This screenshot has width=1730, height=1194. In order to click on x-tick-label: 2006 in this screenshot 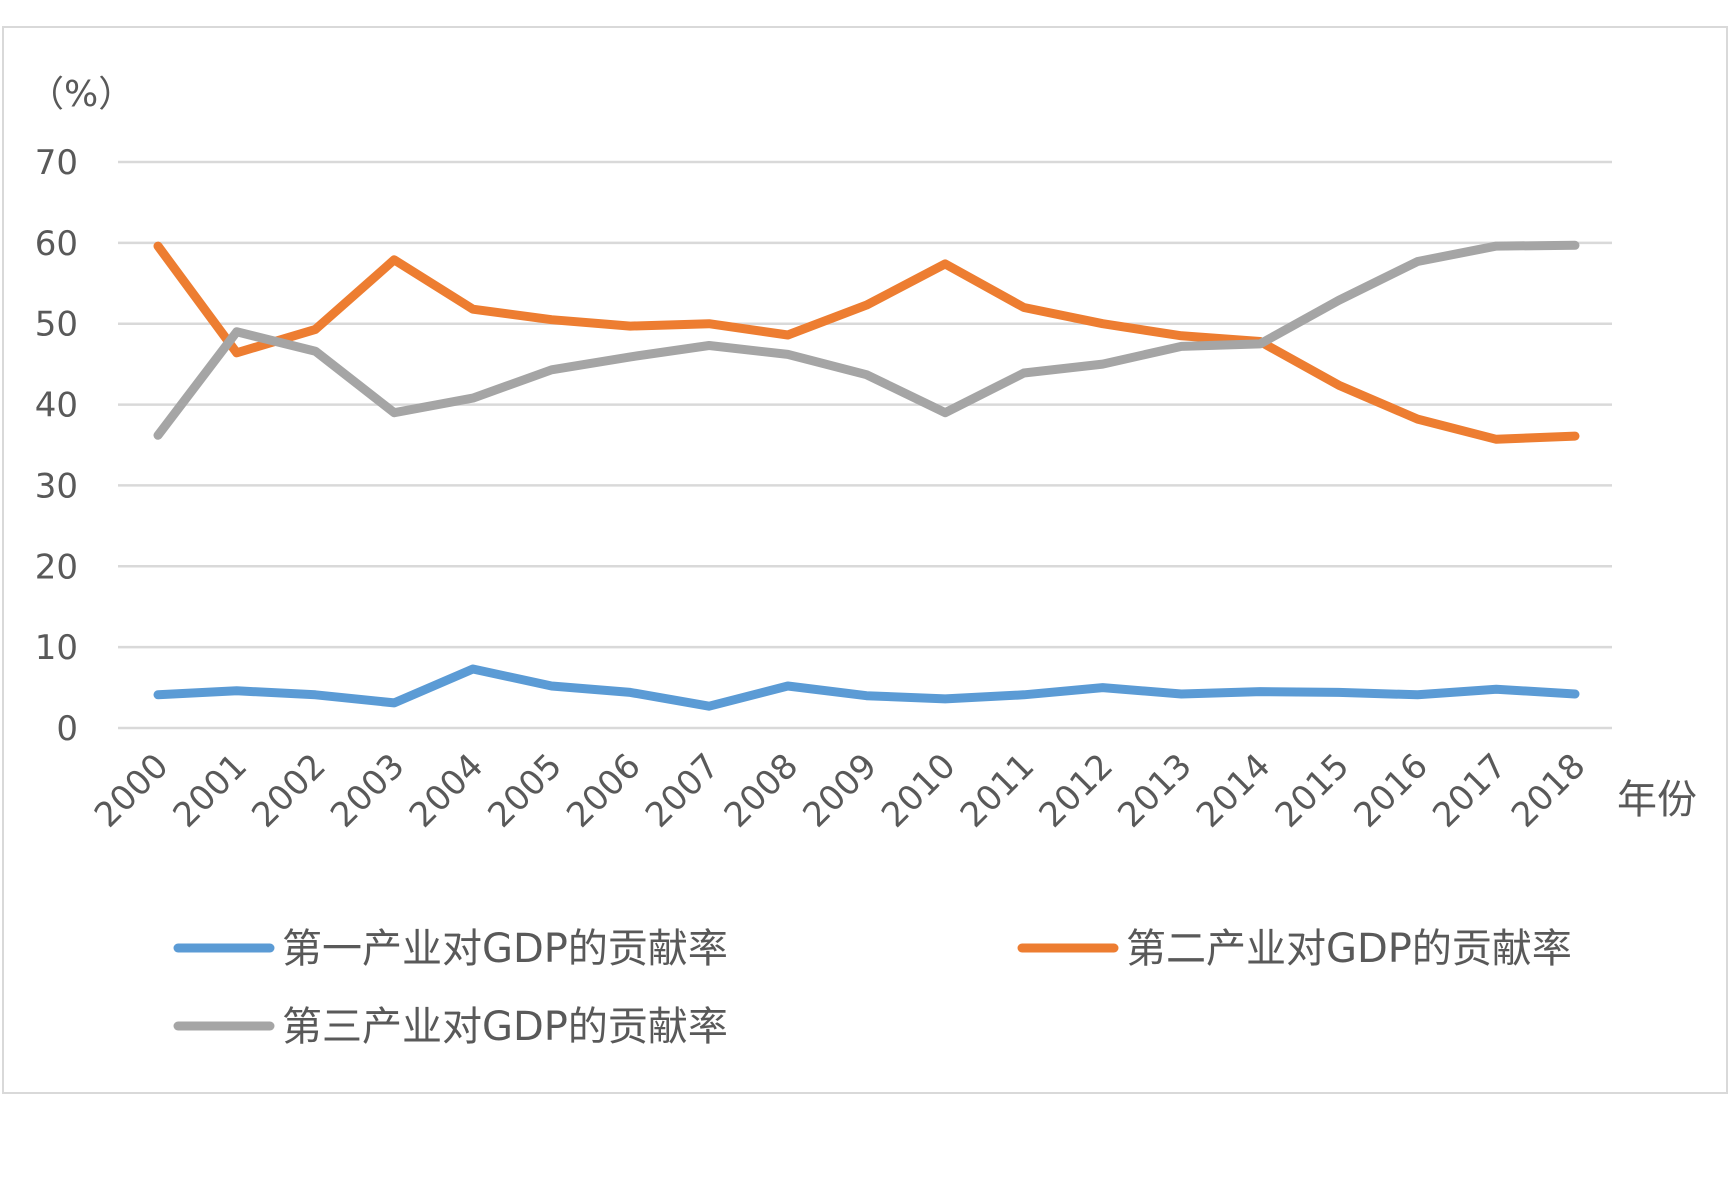, I will do `click(603, 790)`.